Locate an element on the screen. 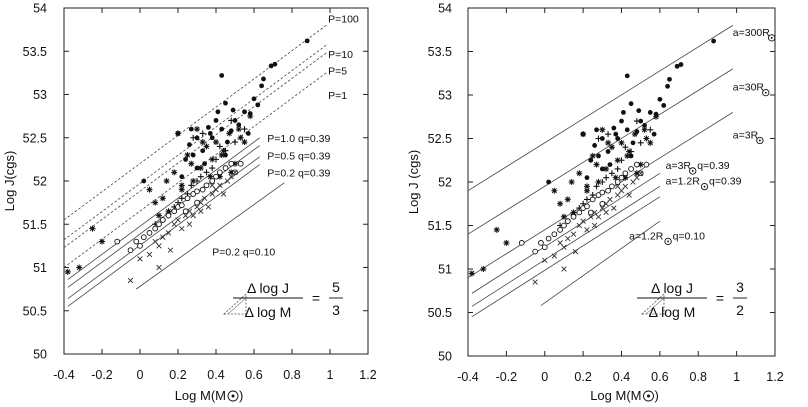  left-line-label: P=1 is located at coordinates (337, 96).